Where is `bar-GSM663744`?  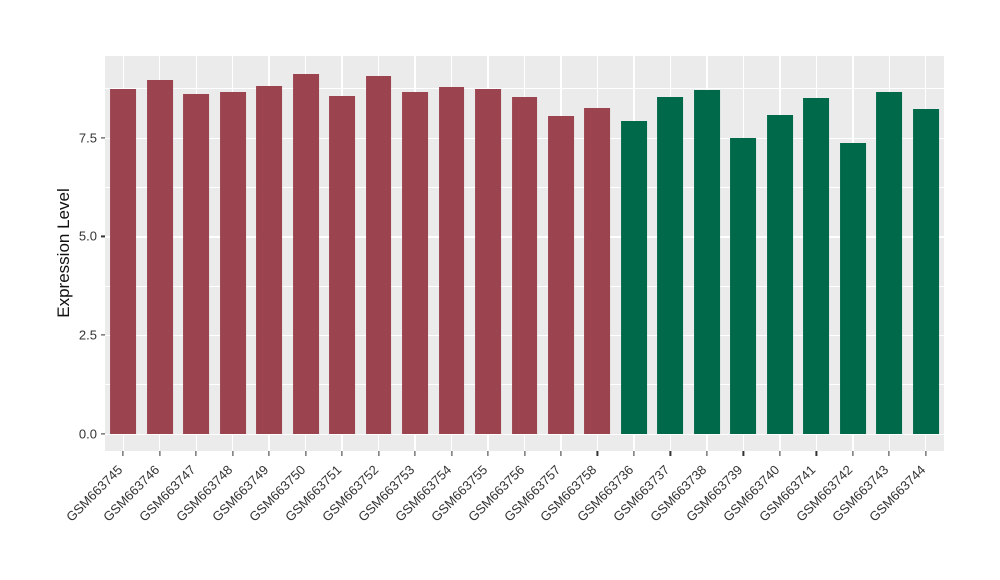 bar-GSM663744 is located at coordinates (925, 271).